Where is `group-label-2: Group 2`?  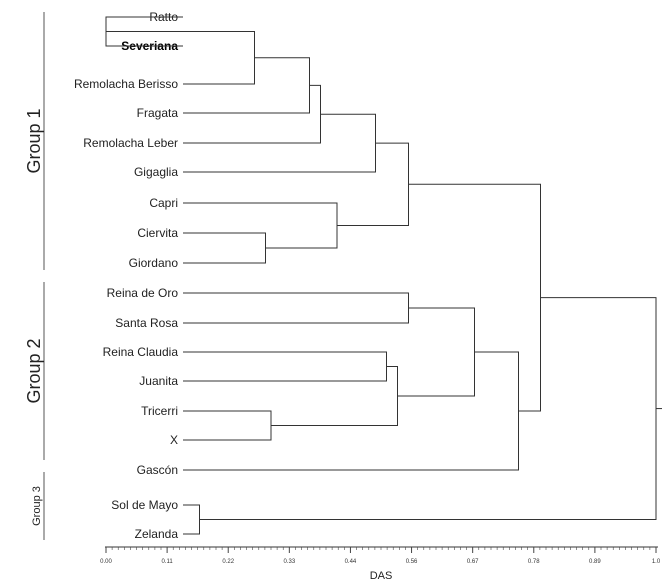 group-label-2: Group 2 is located at coordinates (34, 370).